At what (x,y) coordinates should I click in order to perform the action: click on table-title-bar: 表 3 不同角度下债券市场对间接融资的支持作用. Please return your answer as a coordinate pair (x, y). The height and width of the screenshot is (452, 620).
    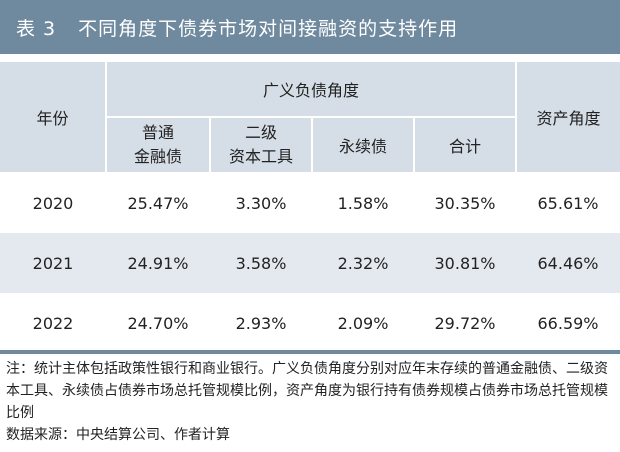
    Looking at the image, I should click on (310, 27).